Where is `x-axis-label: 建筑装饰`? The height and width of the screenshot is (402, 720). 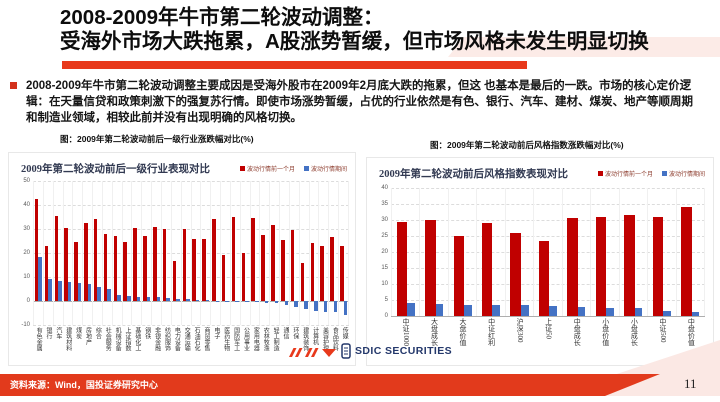 x-axis-label: 建筑装饰 is located at coordinates (304, 339).